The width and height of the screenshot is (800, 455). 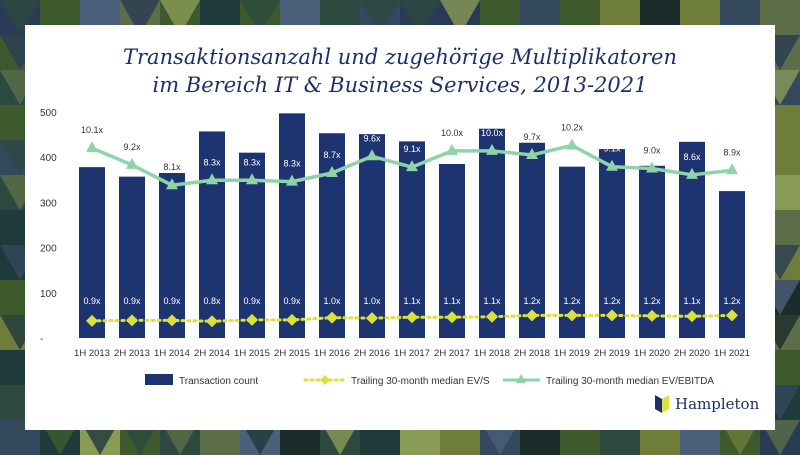 What do you see at coordinates (612, 353) in the screenshot?
I see `x-tick-label: 2H 2019` at bounding box center [612, 353].